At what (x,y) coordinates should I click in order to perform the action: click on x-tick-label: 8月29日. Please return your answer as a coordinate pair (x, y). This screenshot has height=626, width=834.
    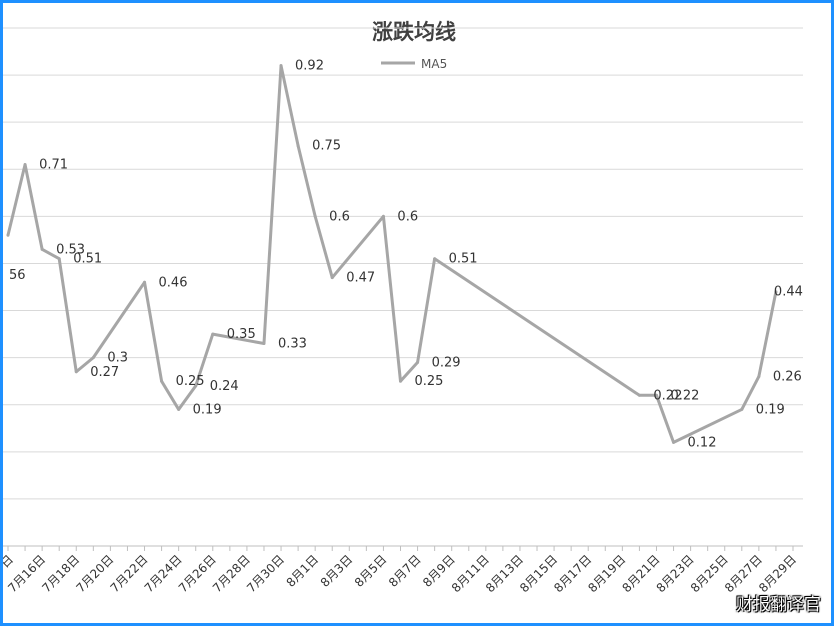
    Looking at the image, I should click on (777, 573).